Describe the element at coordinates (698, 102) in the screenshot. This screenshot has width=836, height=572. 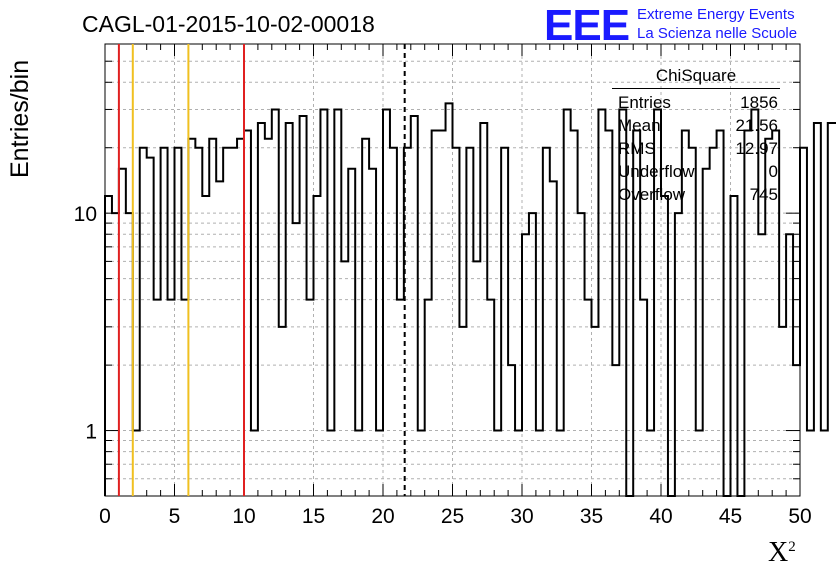
I see `stats-row-entries: Entries 1856` at that location.